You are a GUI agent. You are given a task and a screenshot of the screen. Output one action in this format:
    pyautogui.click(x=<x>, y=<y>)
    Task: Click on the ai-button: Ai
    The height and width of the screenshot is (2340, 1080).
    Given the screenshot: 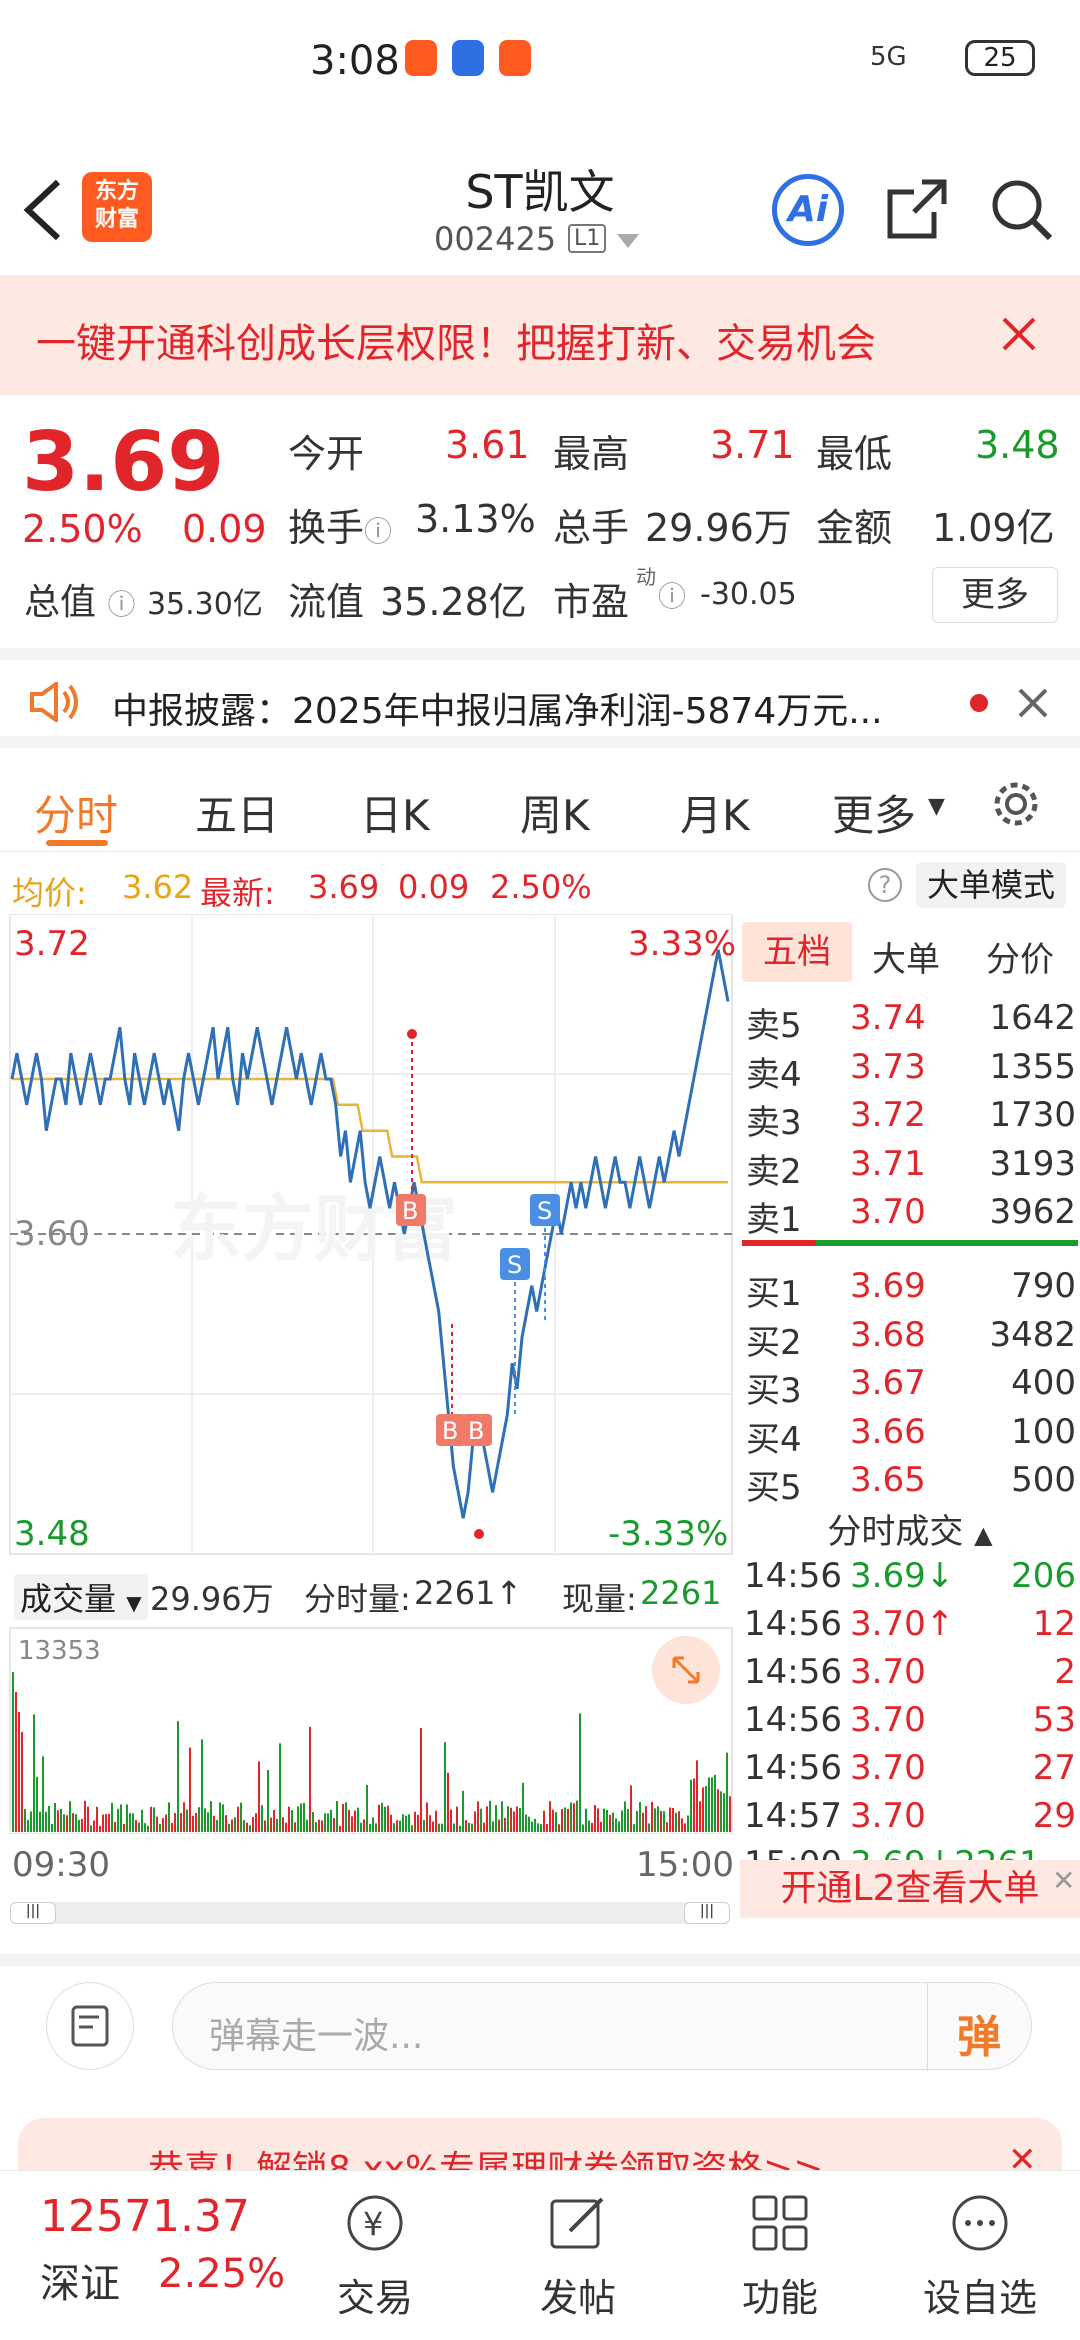 What is the action you would take?
    pyautogui.click(x=808, y=210)
    